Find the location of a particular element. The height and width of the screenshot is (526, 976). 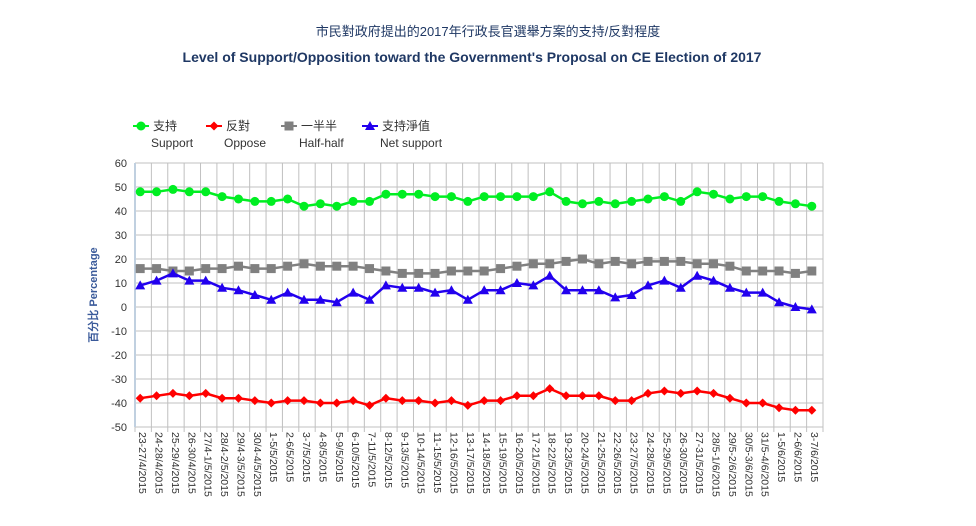

x-tick-label: 15-19/5/2015 is located at coordinates (503, 463).